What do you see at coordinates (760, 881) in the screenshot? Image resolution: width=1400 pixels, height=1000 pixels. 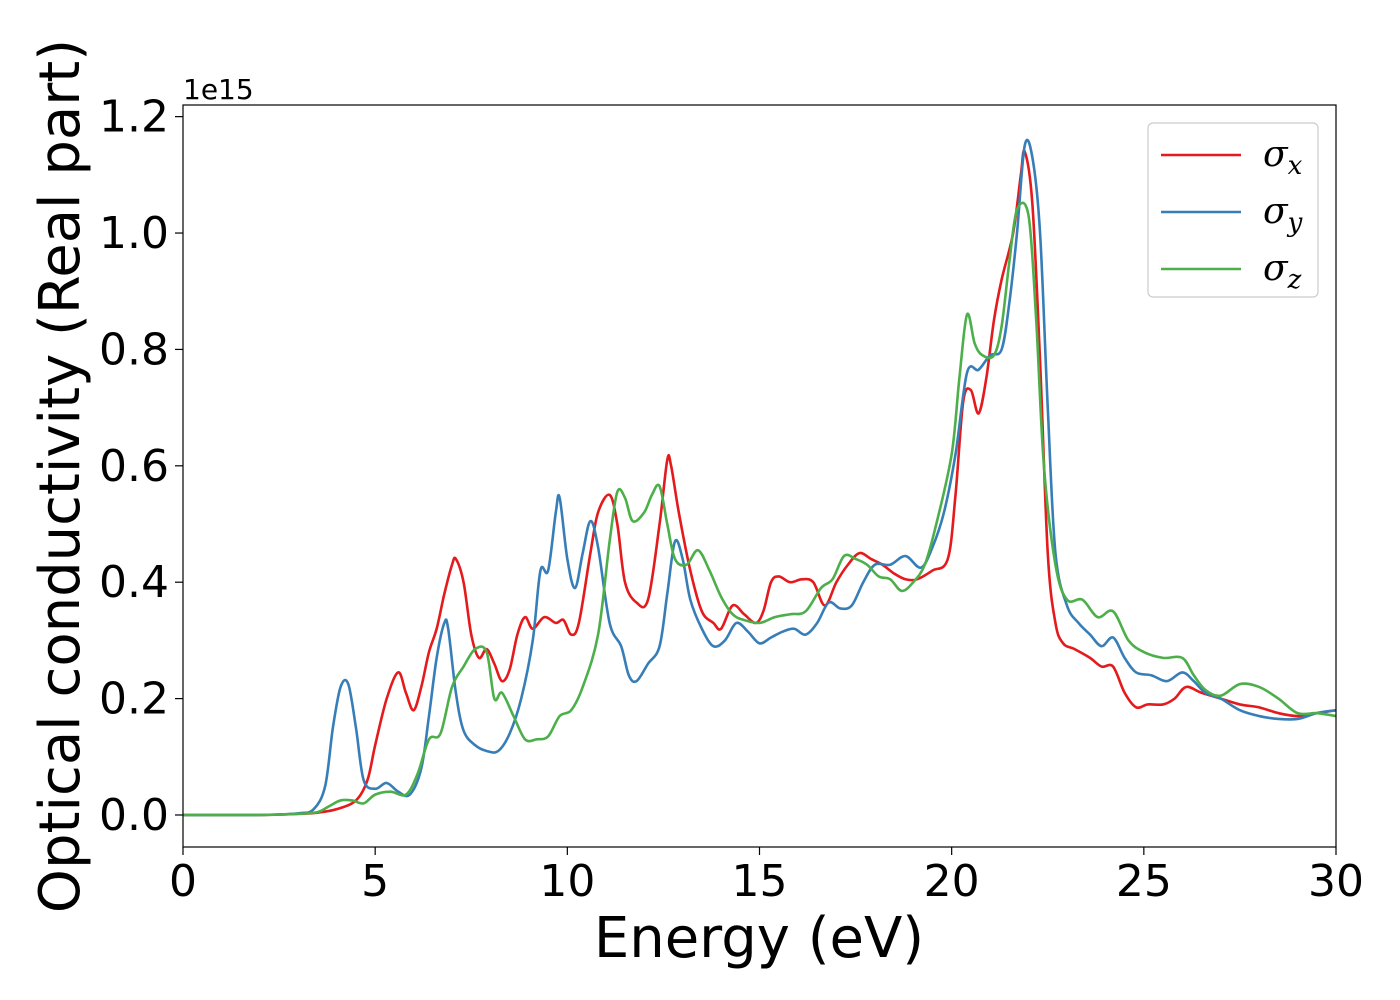 I see `x-tick-label: 15` at bounding box center [760, 881].